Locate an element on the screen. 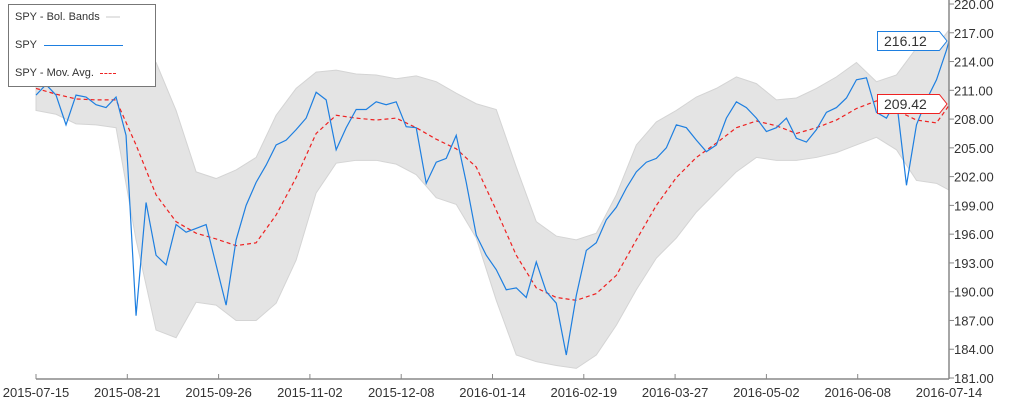  legend-swatch-mavg is located at coordinates (107, 73).